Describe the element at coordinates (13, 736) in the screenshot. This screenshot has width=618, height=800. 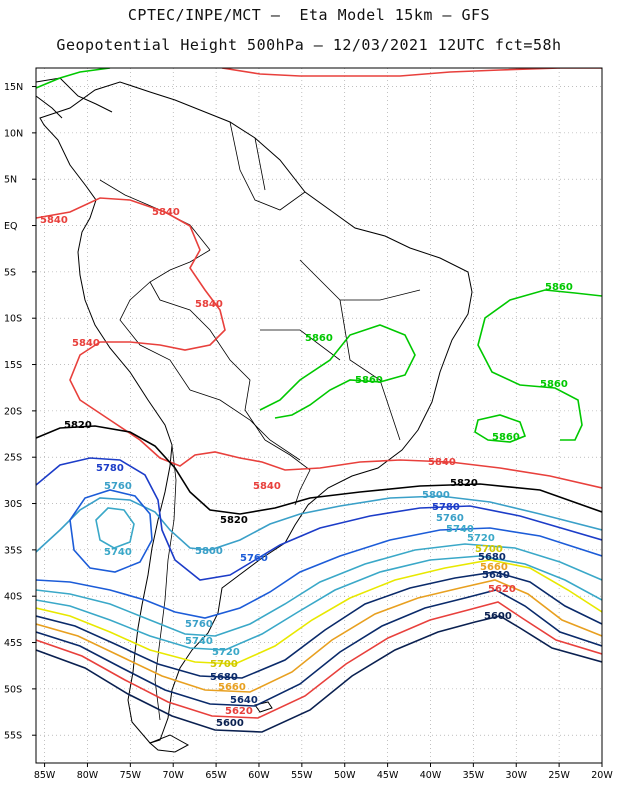
I see `latitude-tick-label: 55S` at that location.